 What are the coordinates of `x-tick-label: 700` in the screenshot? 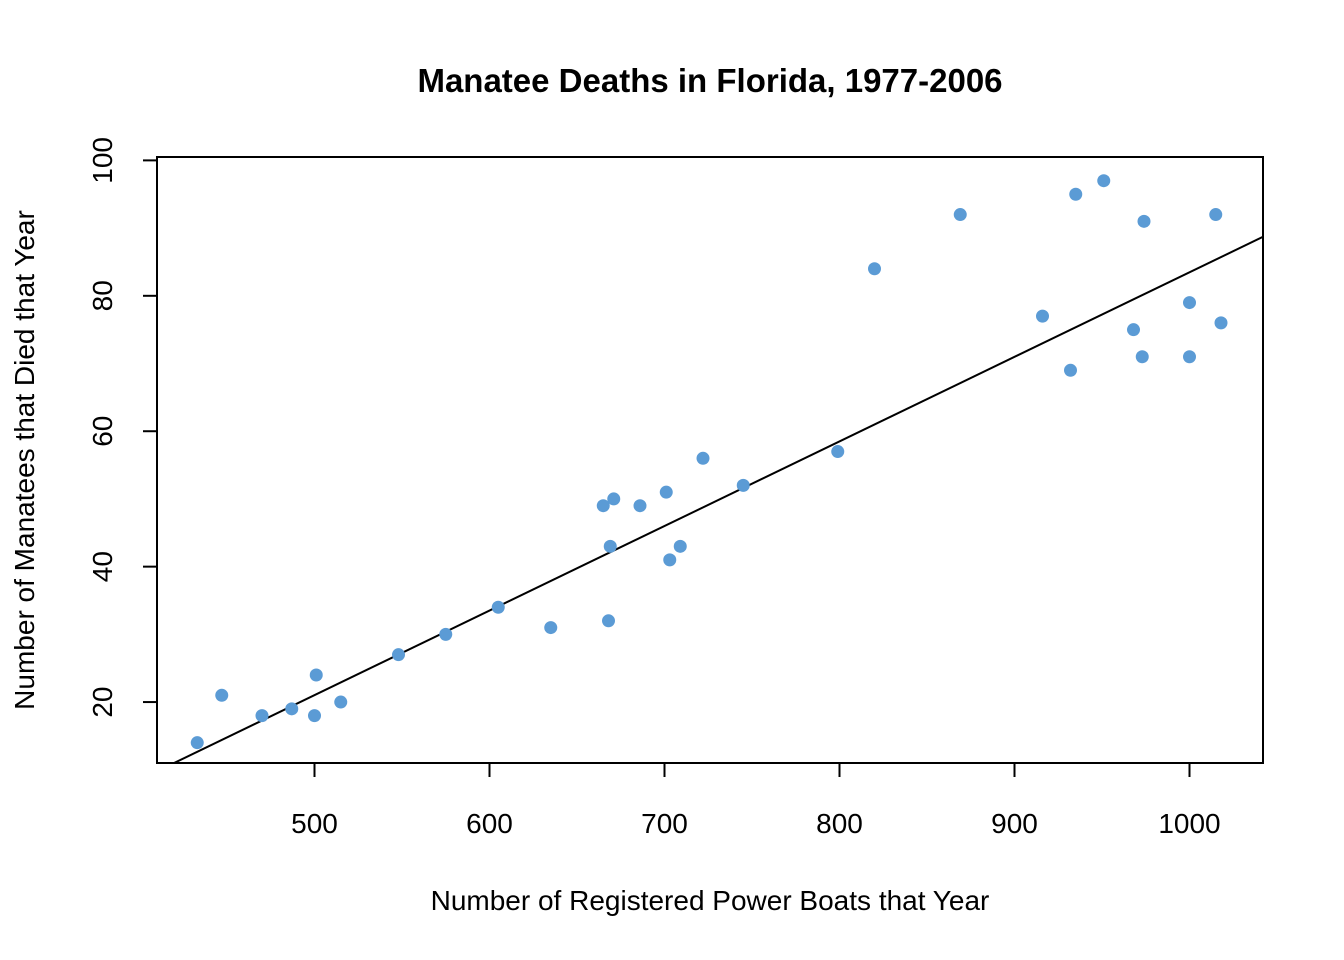 It's located at (664, 823).